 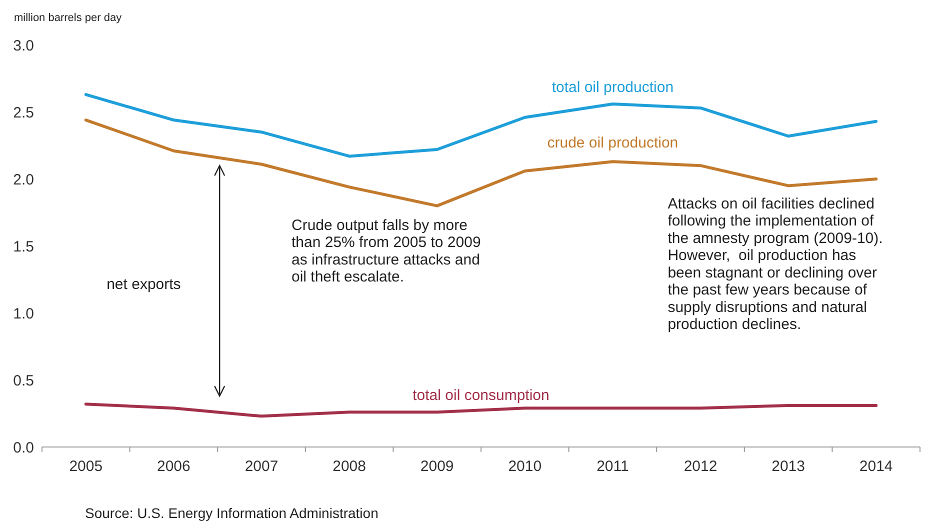 What do you see at coordinates (23, 179) in the screenshot?
I see `y-tick-label: 2.0` at bounding box center [23, 179].